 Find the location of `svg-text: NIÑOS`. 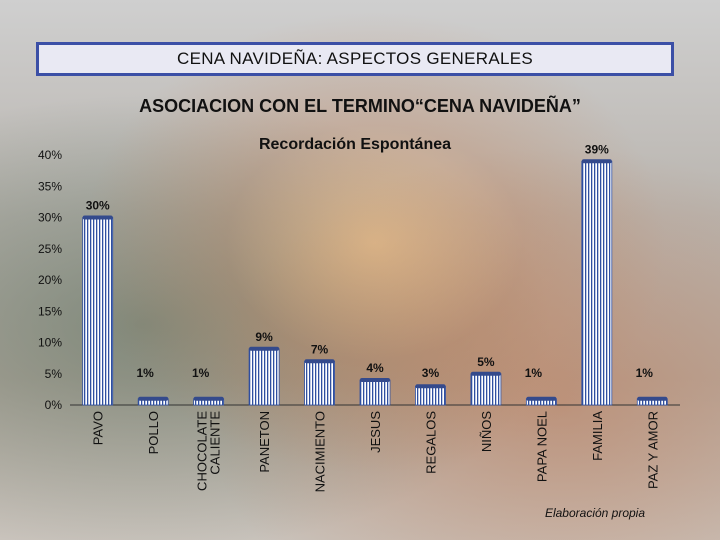

svg-text: NIÑOS is located at coordinates (486, 432).